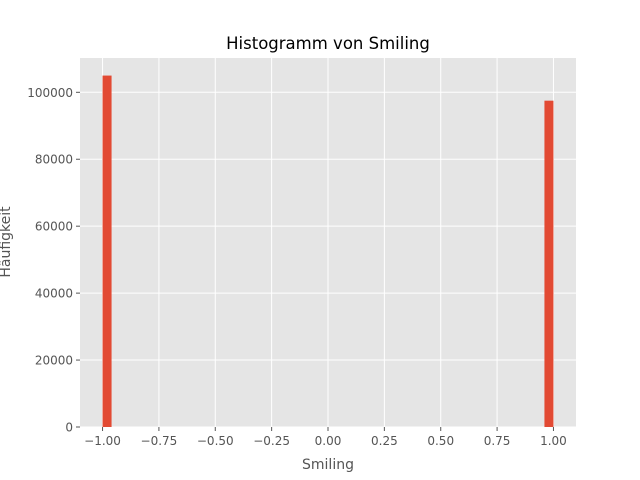  What do you see at coordinates (328, 43) in the screenshot?
I see `chart-title: Histogramm von Smiling` at bounding box center [328, 43].